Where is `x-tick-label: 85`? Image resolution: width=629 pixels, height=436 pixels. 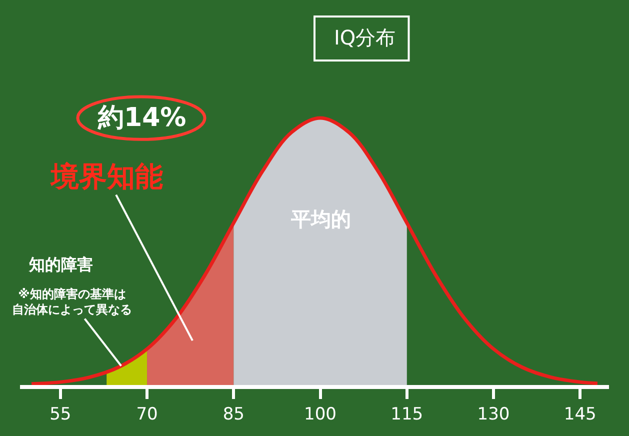
x-tick-label: 85 is located at coordinates (233, 414).